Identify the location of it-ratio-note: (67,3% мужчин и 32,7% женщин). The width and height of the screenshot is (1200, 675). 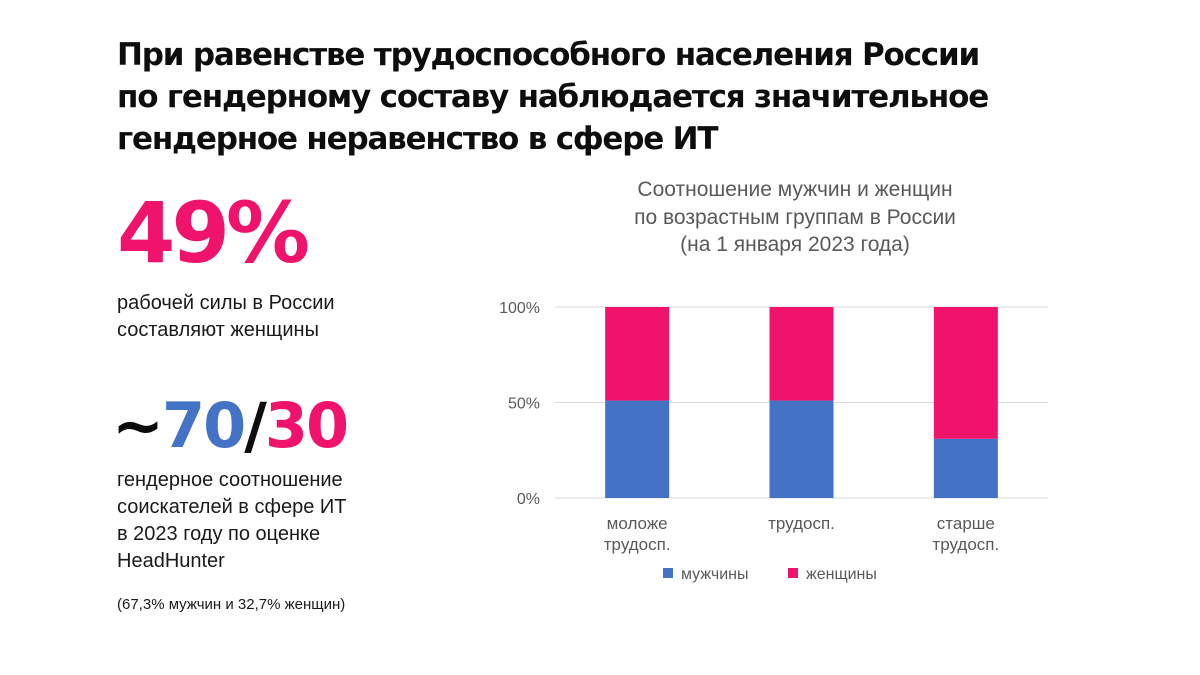
(231, 604).